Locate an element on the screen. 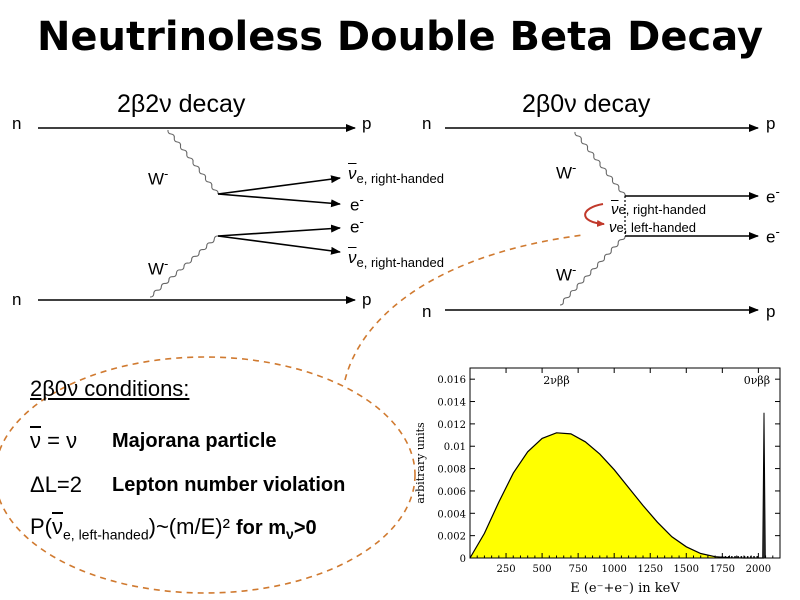 The image size is (800, 600). y-tick-label: 0.008 is located at coordinates (451, 470).